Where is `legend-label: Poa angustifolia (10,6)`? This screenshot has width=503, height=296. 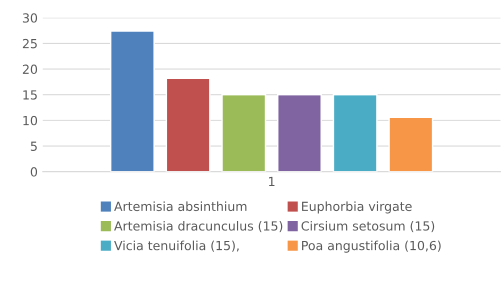 legend-label: Poa angustifolia (10,6) is located at coordinates (371, 246).